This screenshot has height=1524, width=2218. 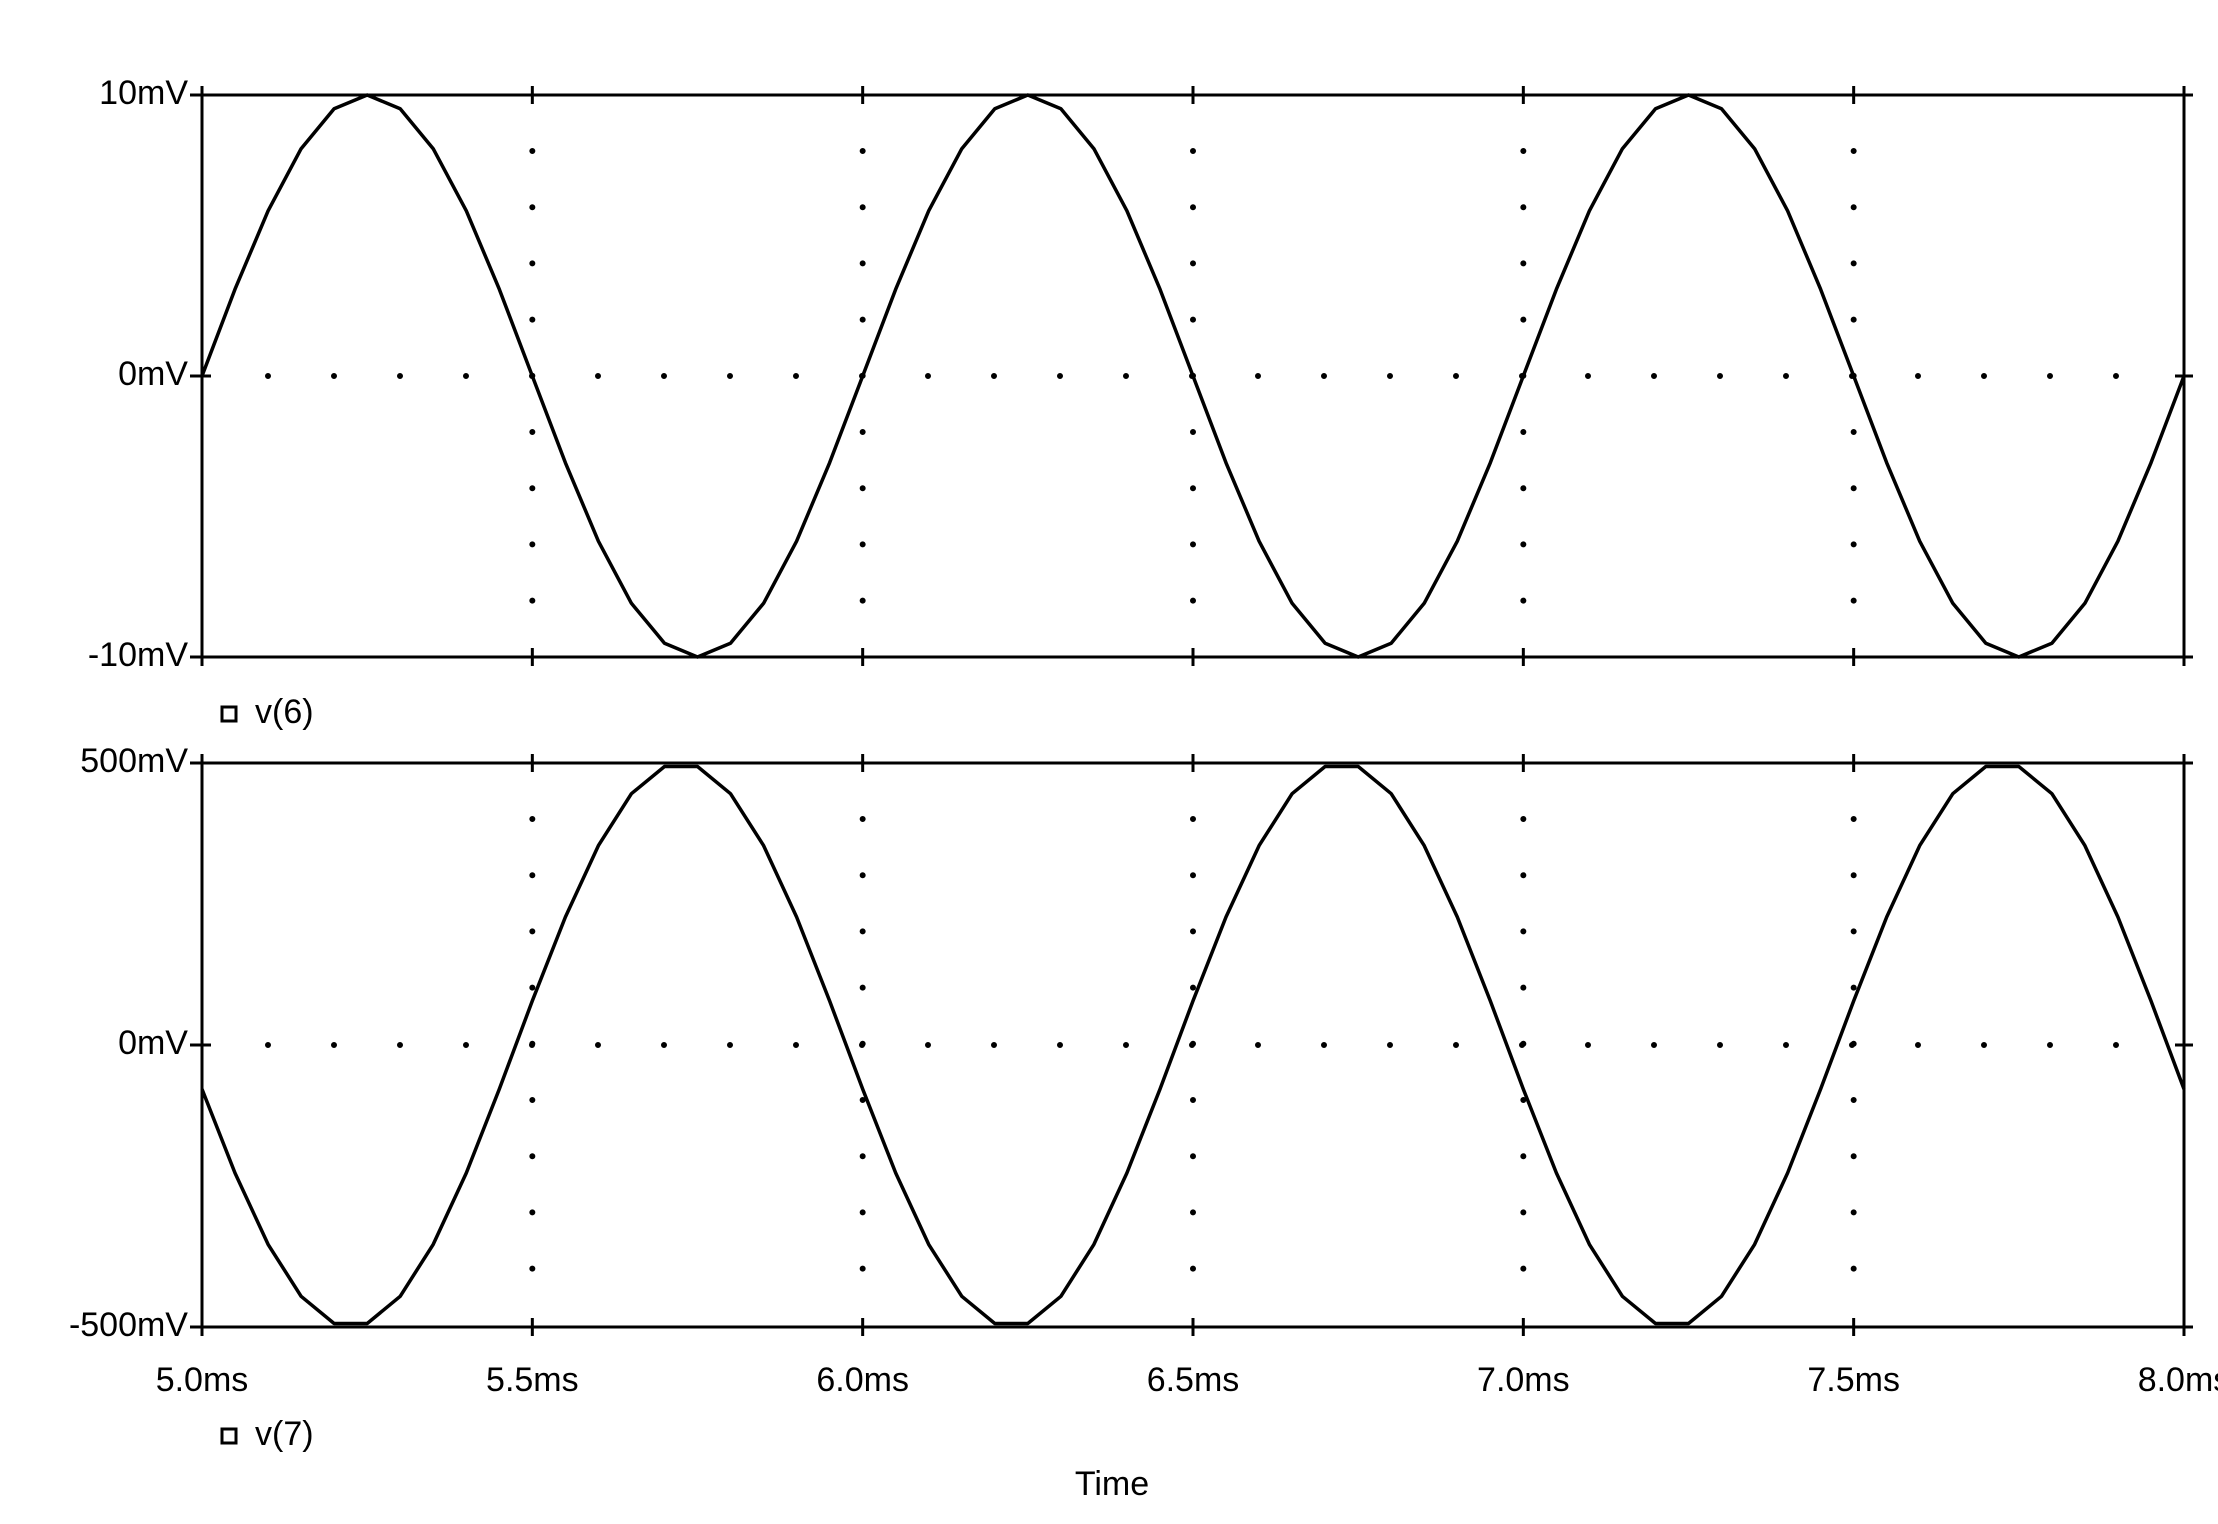 I want to click on y-tick-label: -500mV, so click(x=128, y=1325).